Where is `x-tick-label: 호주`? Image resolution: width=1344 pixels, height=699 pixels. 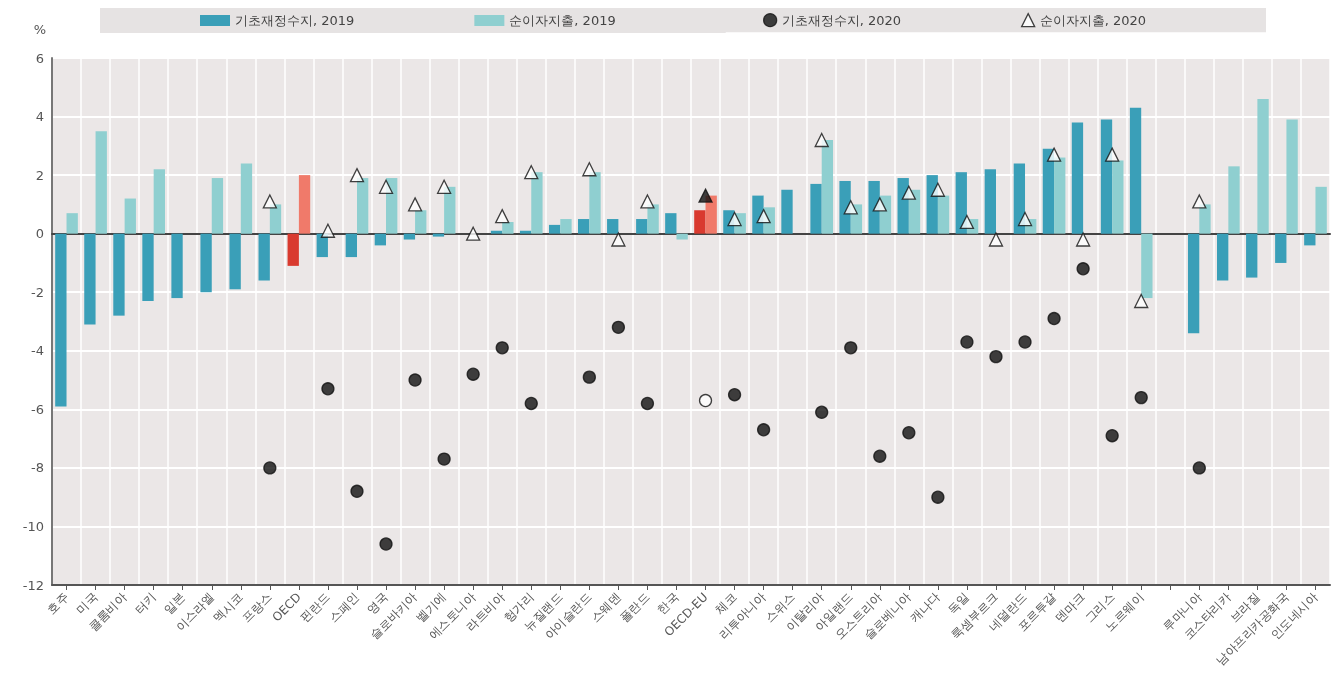
x-tick-label: 호주 is located at coordinates (58, 603).